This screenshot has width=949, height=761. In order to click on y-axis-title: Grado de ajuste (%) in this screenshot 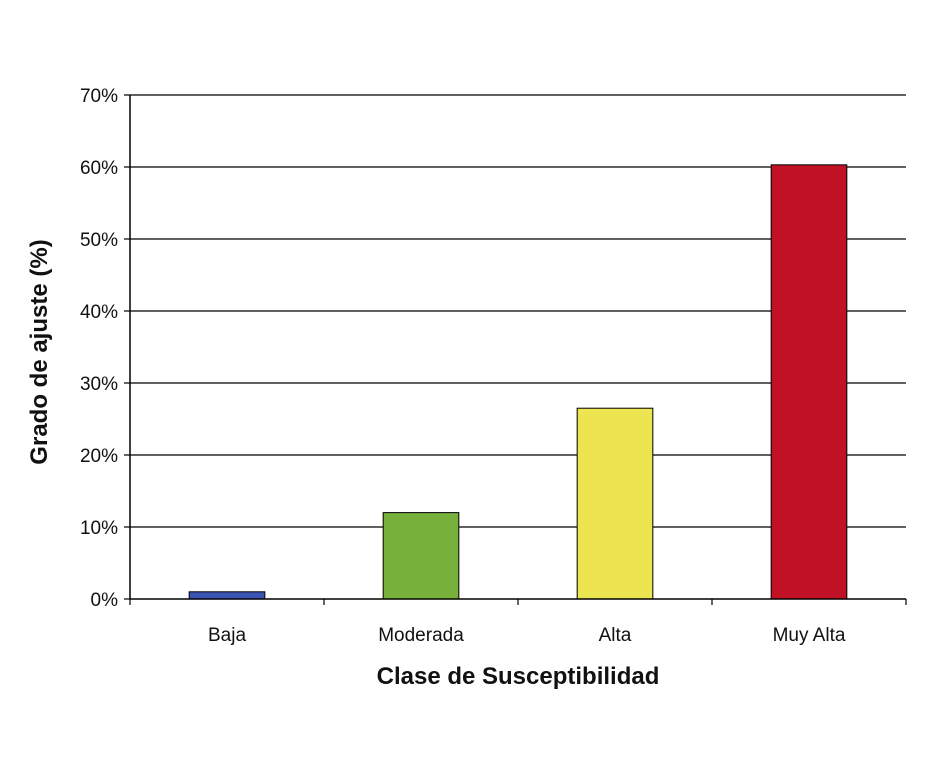, I will do `click(39, 351)`.